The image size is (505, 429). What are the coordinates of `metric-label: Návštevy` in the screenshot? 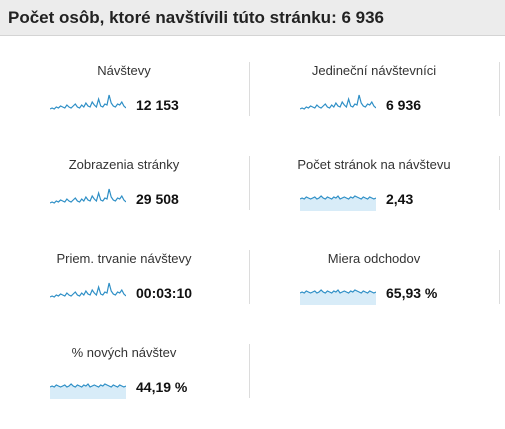 It's located at (124, 70).